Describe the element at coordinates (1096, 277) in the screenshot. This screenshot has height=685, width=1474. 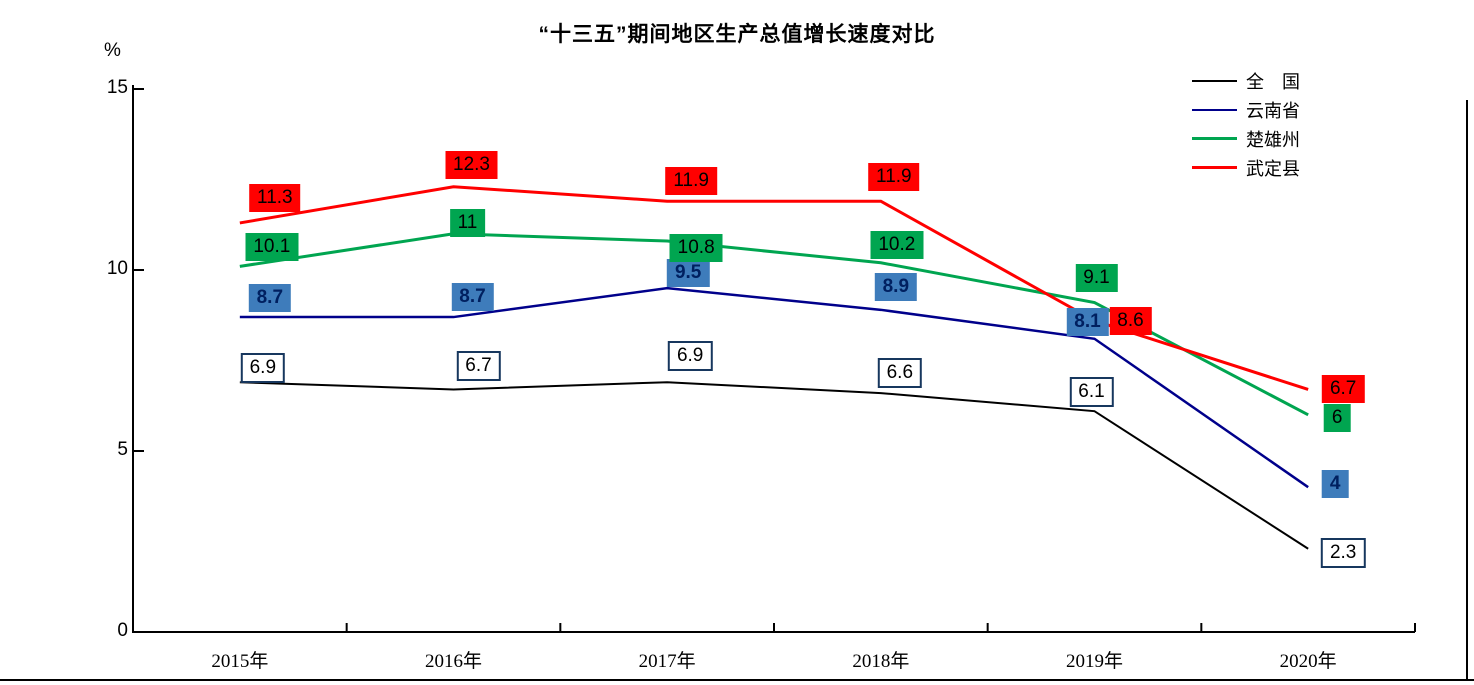
I see `data-point-label: 9.1` at that location.